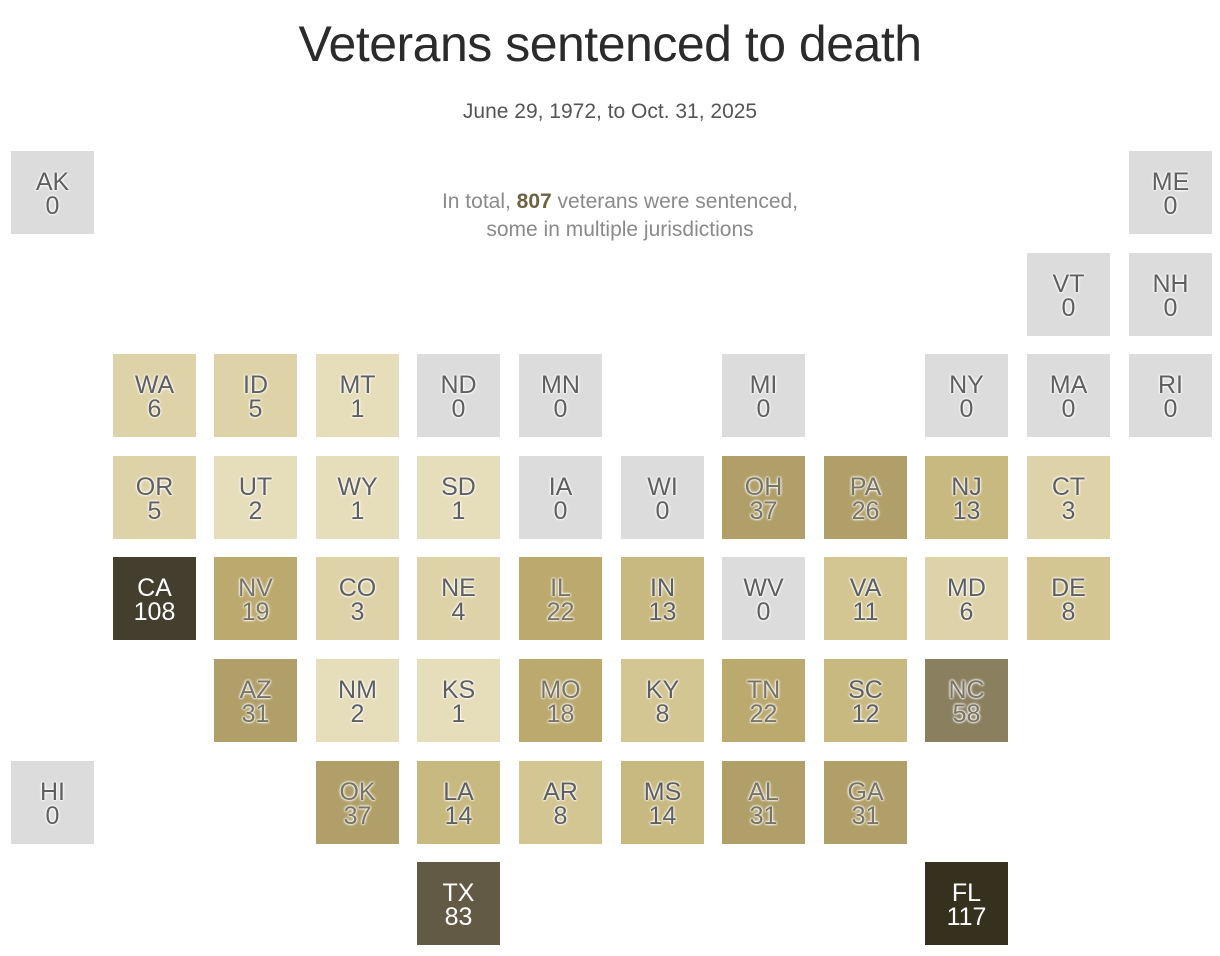  Describe the element at coordinates (865, 587) in the screenshot. I see `state-abbr: VA` at that location.